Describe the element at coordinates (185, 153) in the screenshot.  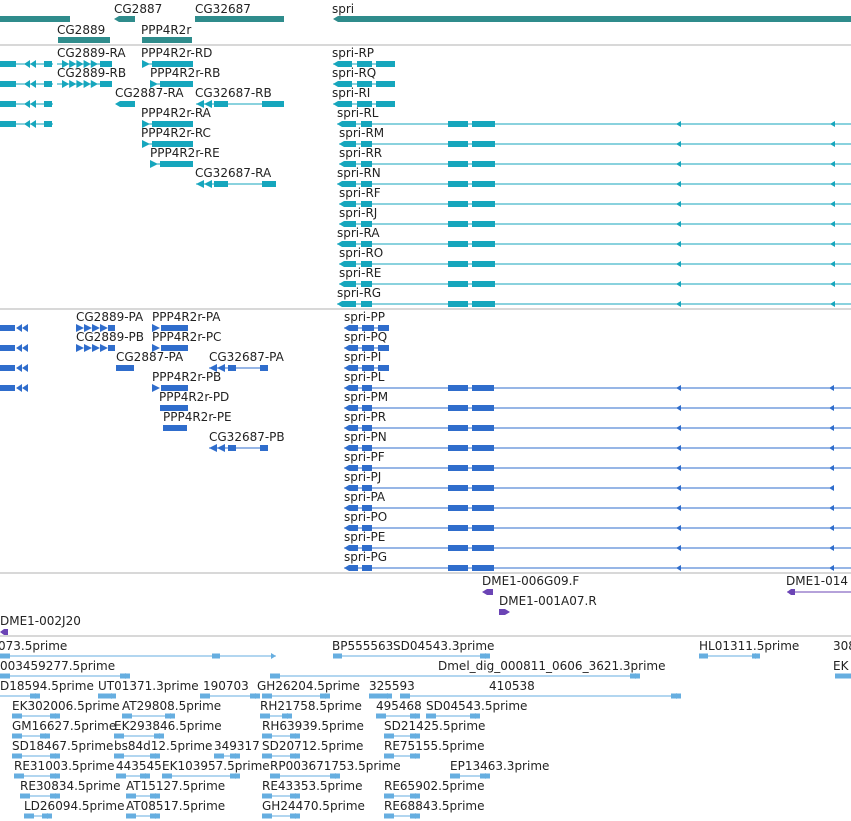
I see `feature-label: PPP4R2r-RE` at that location.